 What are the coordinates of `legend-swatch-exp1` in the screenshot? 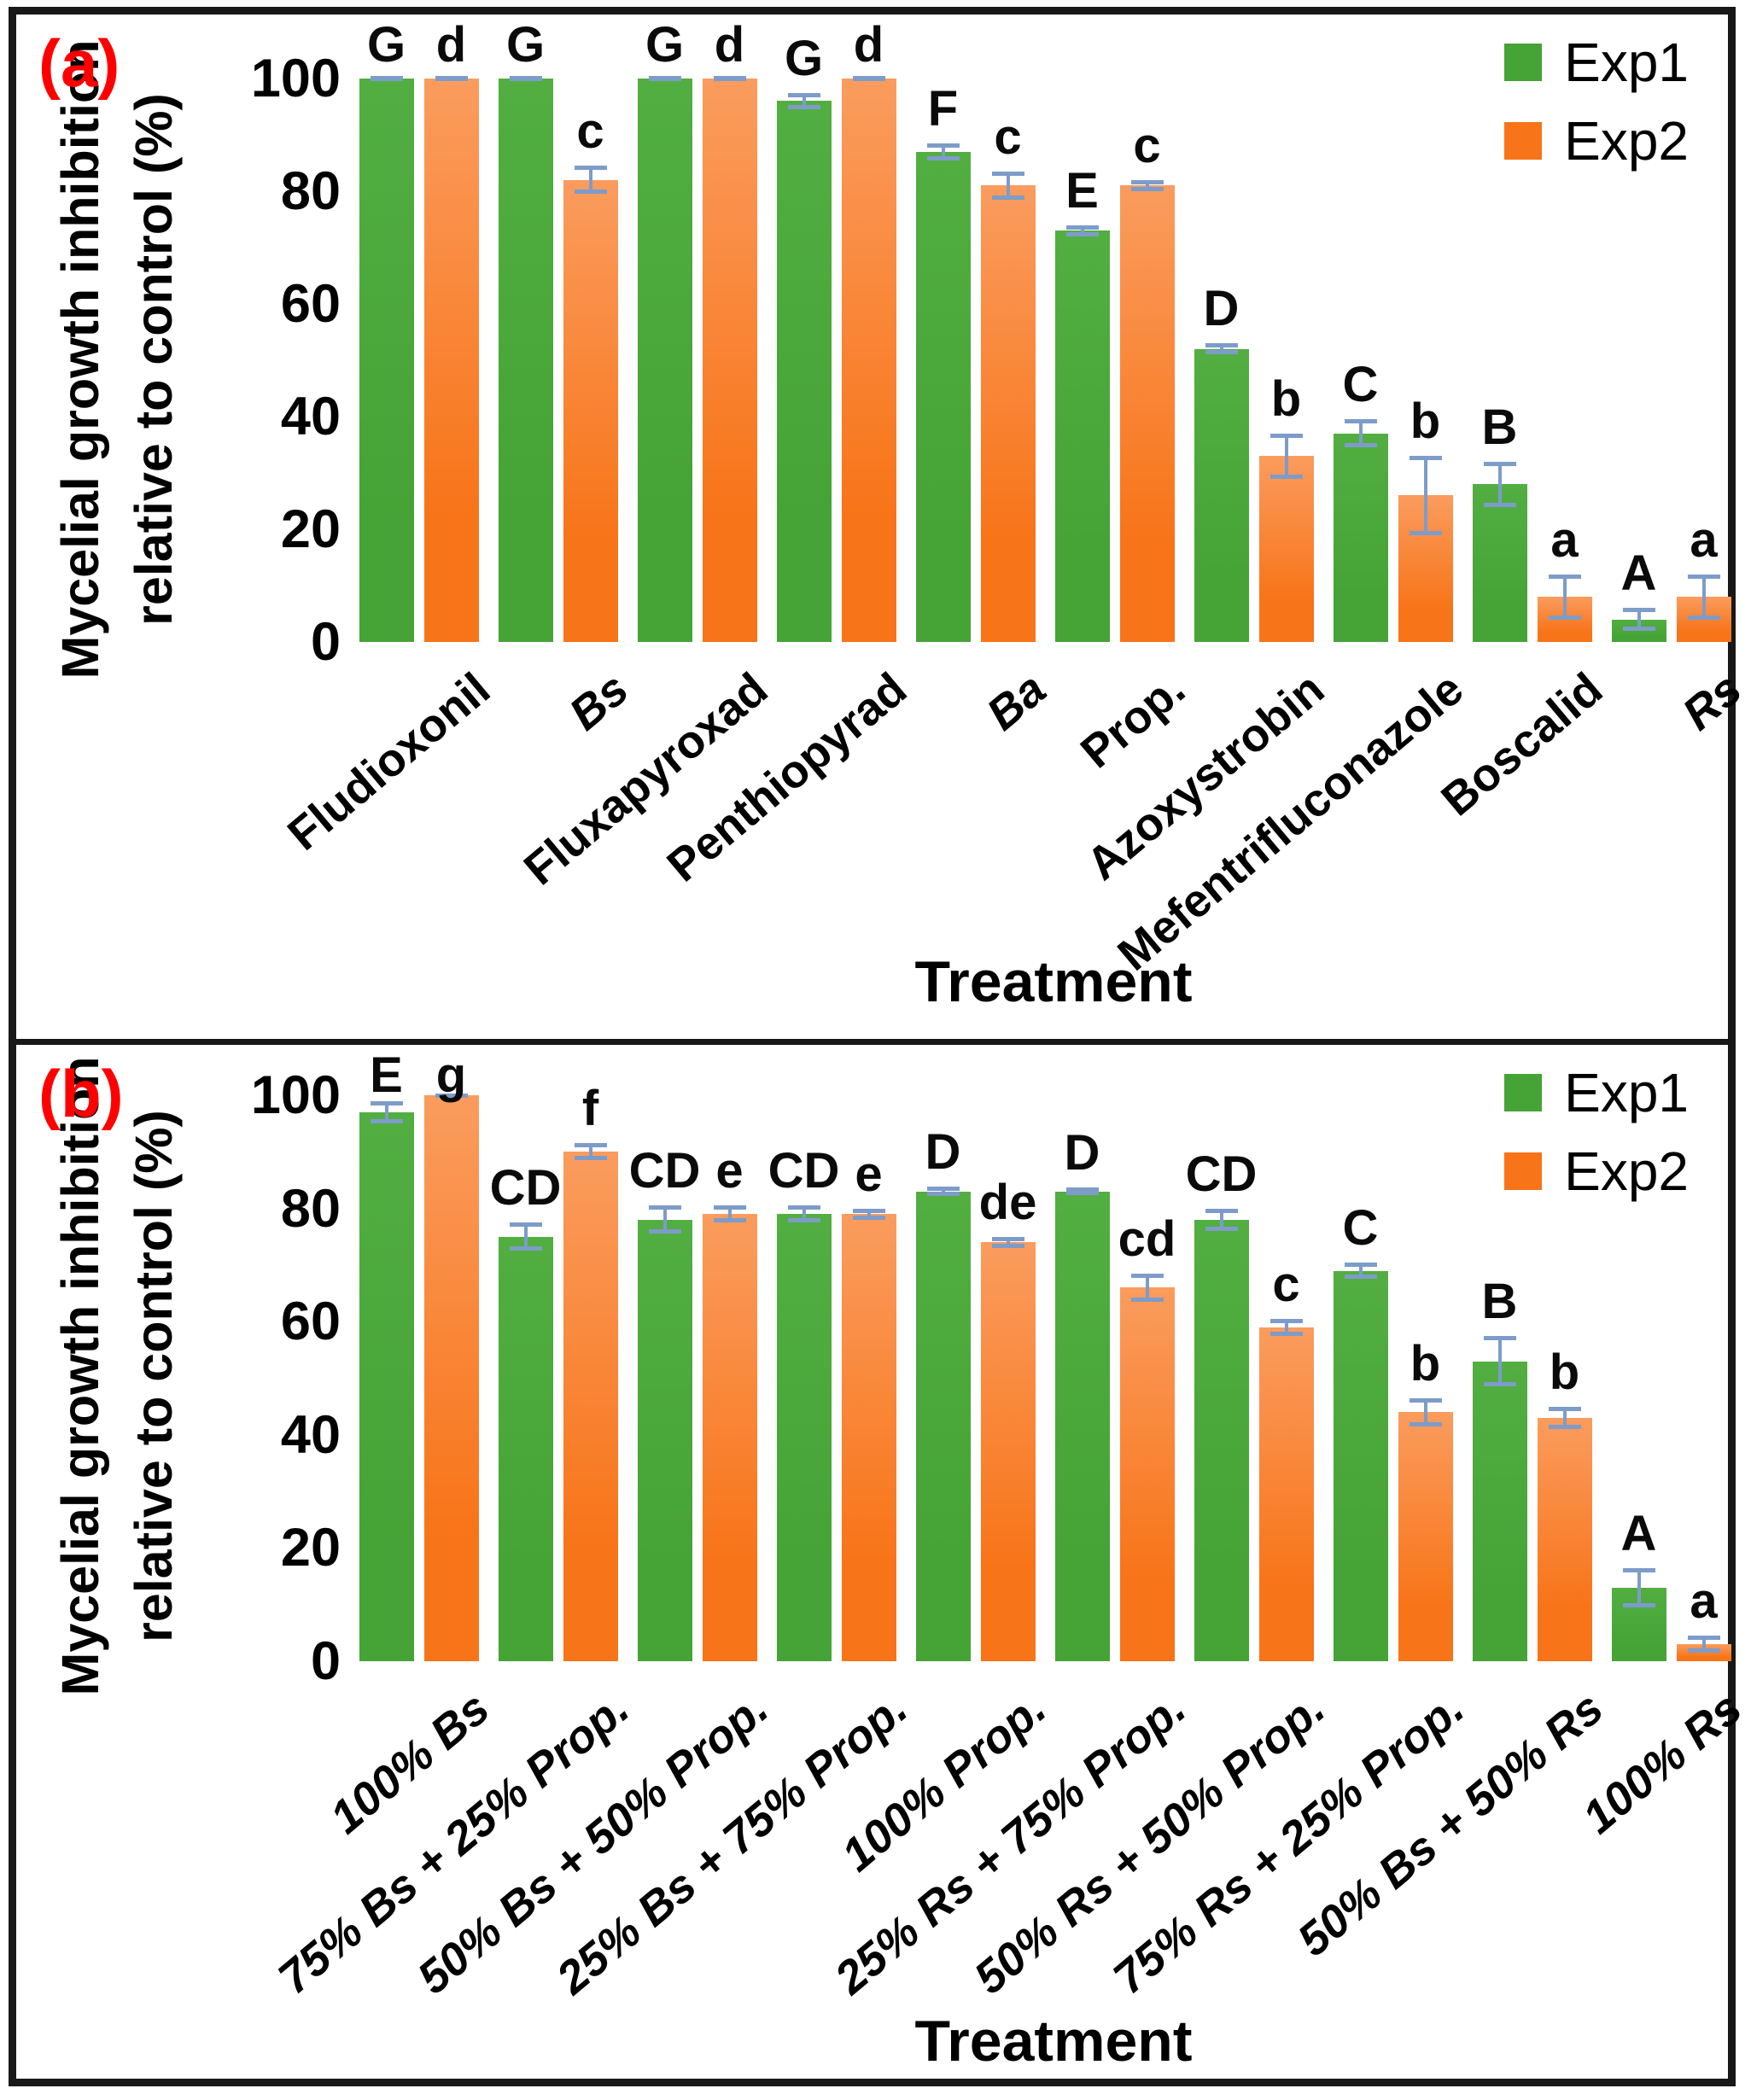 It's located at (1523, 1093).